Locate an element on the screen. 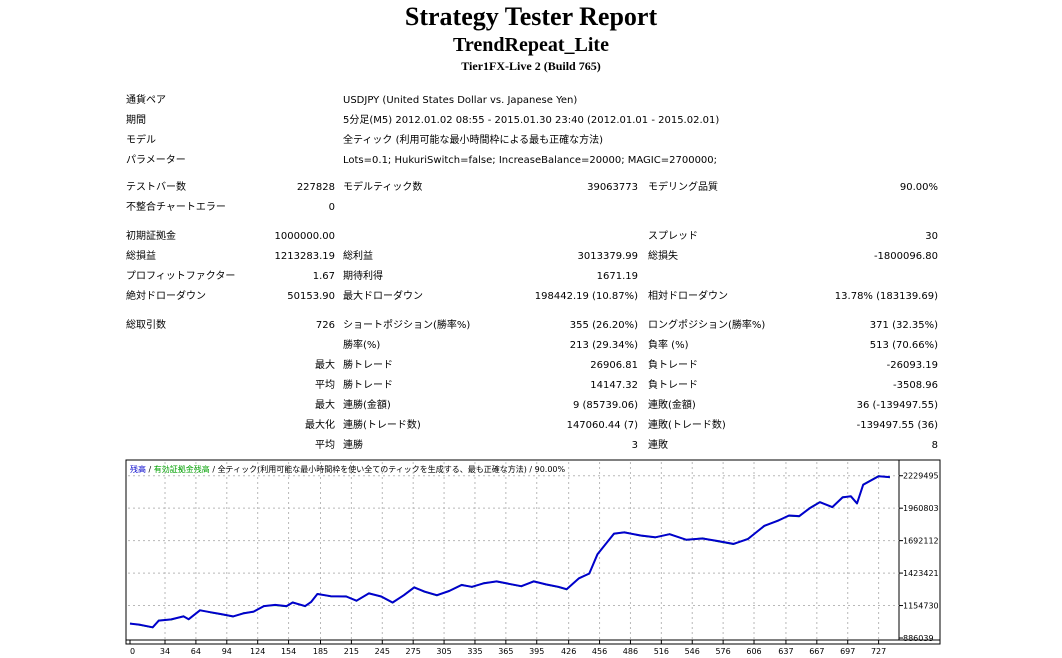  stats-row-avg-consec: 平均 連勝 3 連敗 8 is located at coordinates (531, 446).